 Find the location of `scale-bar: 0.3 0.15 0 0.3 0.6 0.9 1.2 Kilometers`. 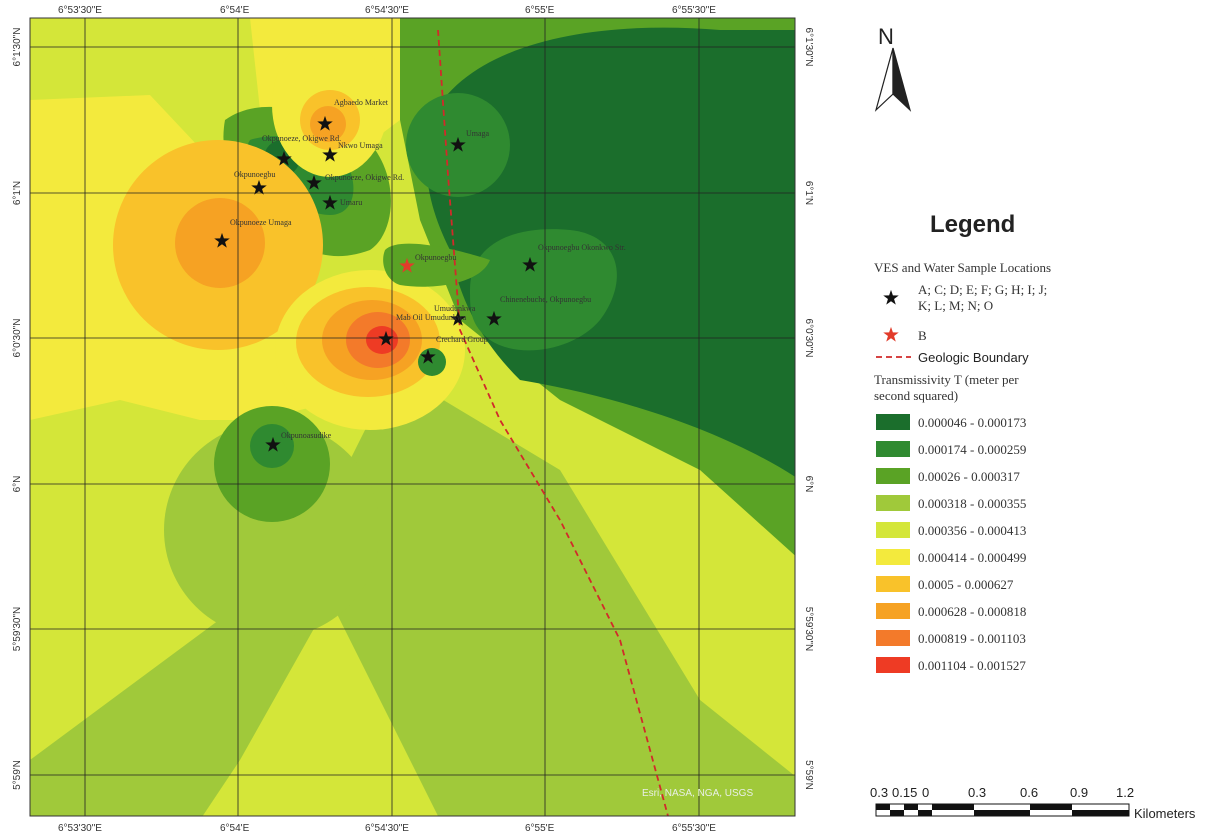

scale-bar: 0.3 0.15 0 0.3 0.6 0.9 1.2 Kilometers is located at coordinates (1033, 803).